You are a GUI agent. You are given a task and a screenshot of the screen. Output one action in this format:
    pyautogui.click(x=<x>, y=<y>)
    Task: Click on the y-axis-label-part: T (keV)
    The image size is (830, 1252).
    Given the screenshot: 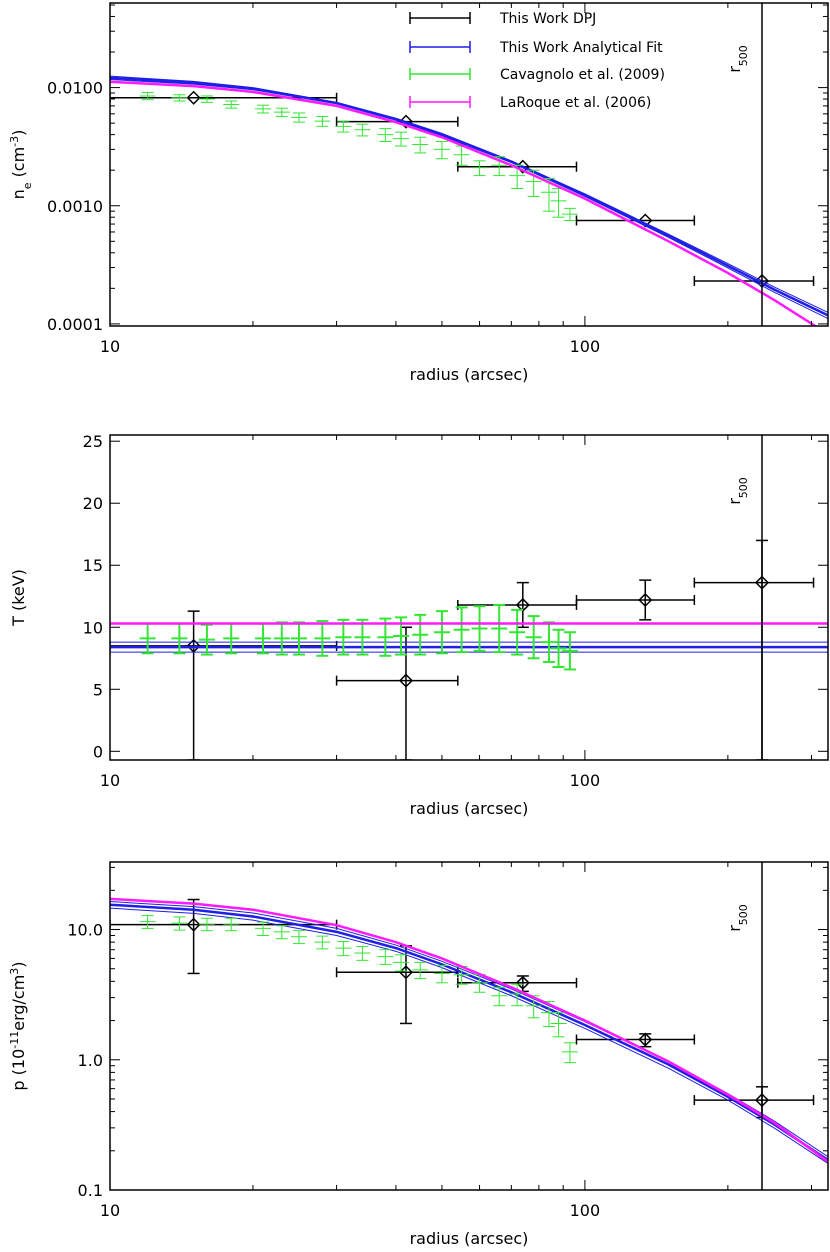 What is the action you would take?
    pyautogui.click(x=18, y=598)
    